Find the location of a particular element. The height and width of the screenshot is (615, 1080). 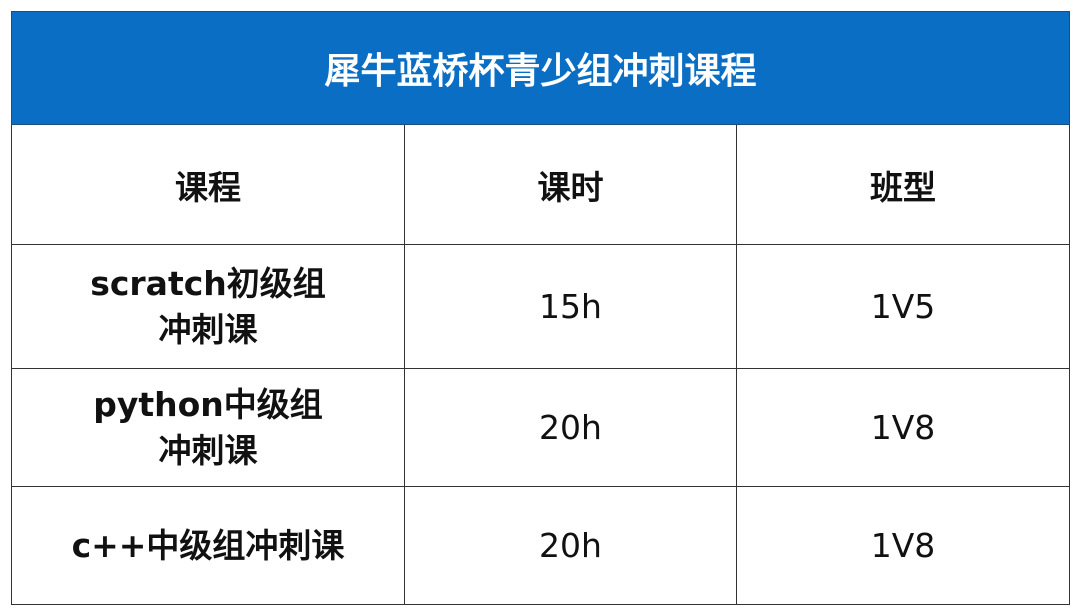

column-header-hours: 课时 is located at coordinates (570, 184).